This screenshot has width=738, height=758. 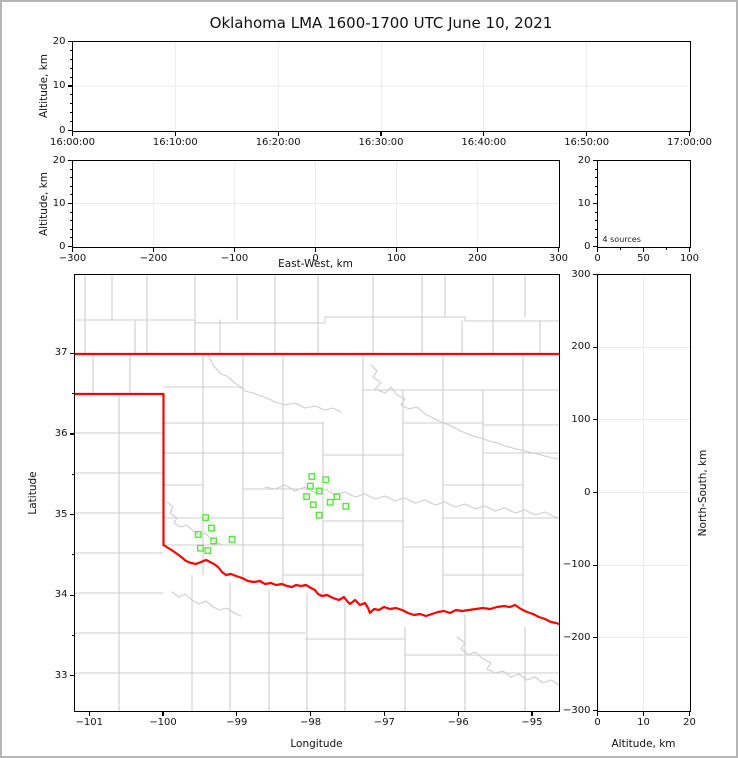 What do you see at coordinates (477, 258) in the screenshot?
I see `x-tick-label: 200` at bounding box center [477, 258].